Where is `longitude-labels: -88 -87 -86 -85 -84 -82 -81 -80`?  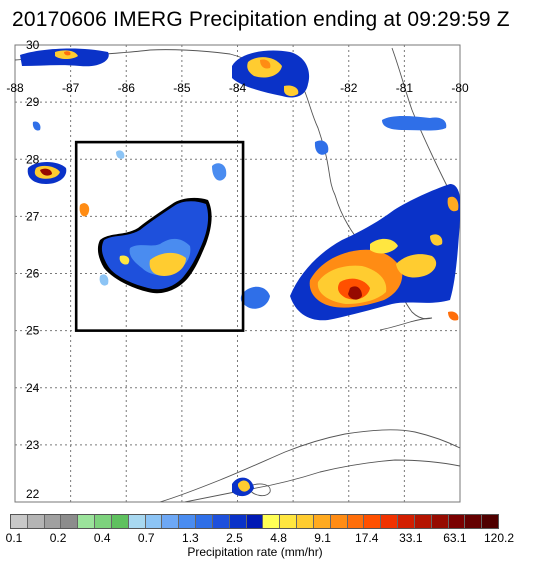 longitude-labels: -88 -87 -86 -85 -84 -82 -81 -80 is located at coordinates (237, 88).